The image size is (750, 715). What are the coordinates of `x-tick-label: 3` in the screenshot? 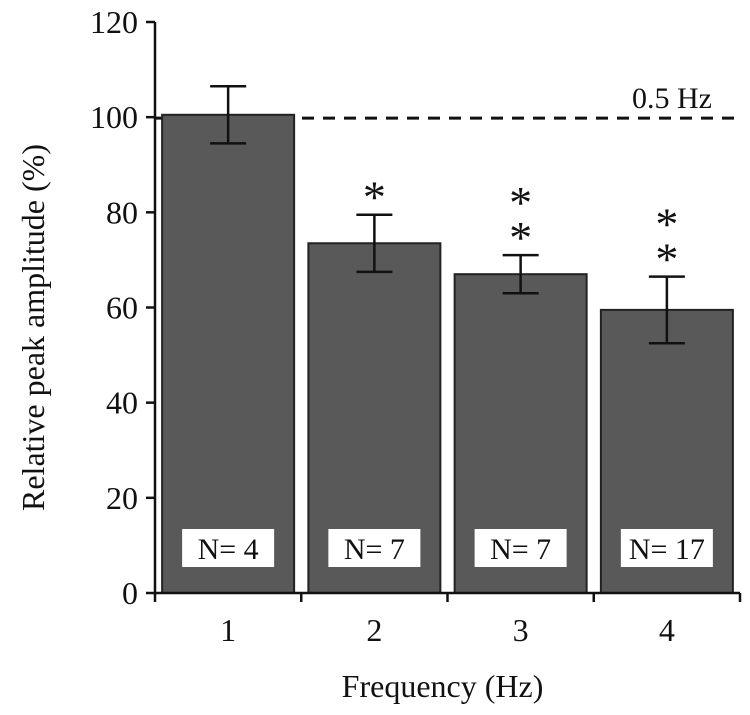 It's located at (521, 630).